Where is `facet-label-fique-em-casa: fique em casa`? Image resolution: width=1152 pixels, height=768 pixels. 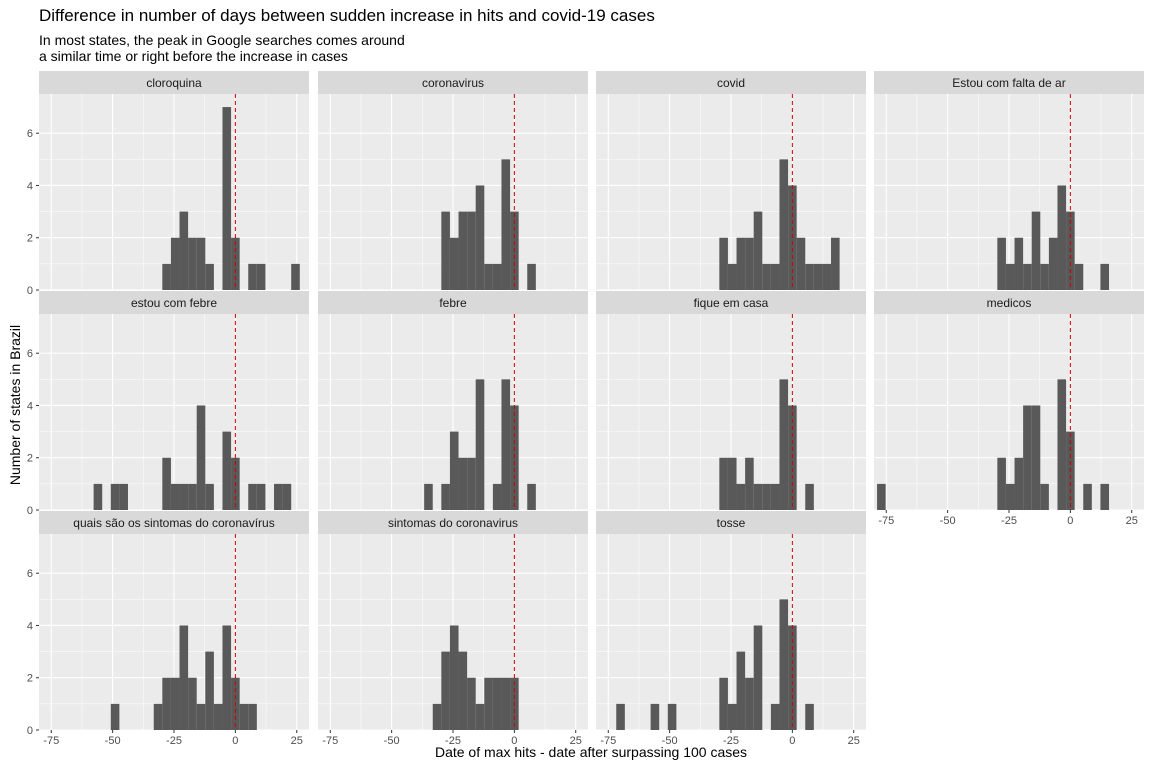 facet-label-fique-em-casa: fique em casa is located at coordinates (731, 303).